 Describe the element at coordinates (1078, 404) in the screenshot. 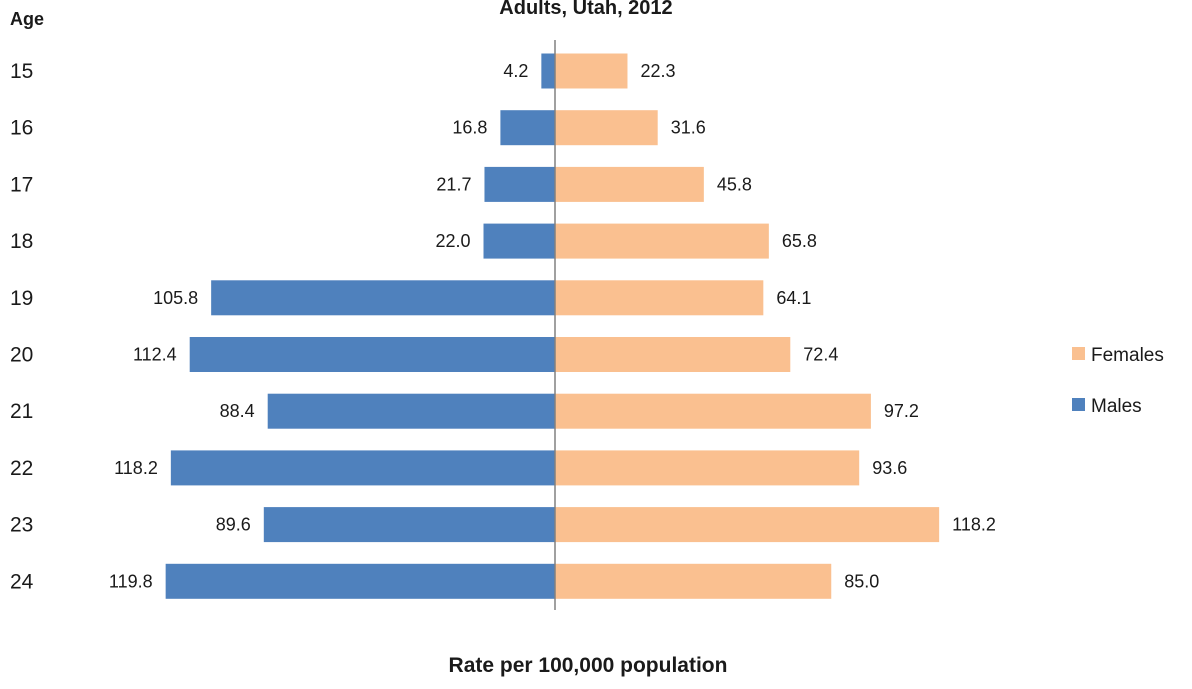

I see `legend-swatch-males` at that location.